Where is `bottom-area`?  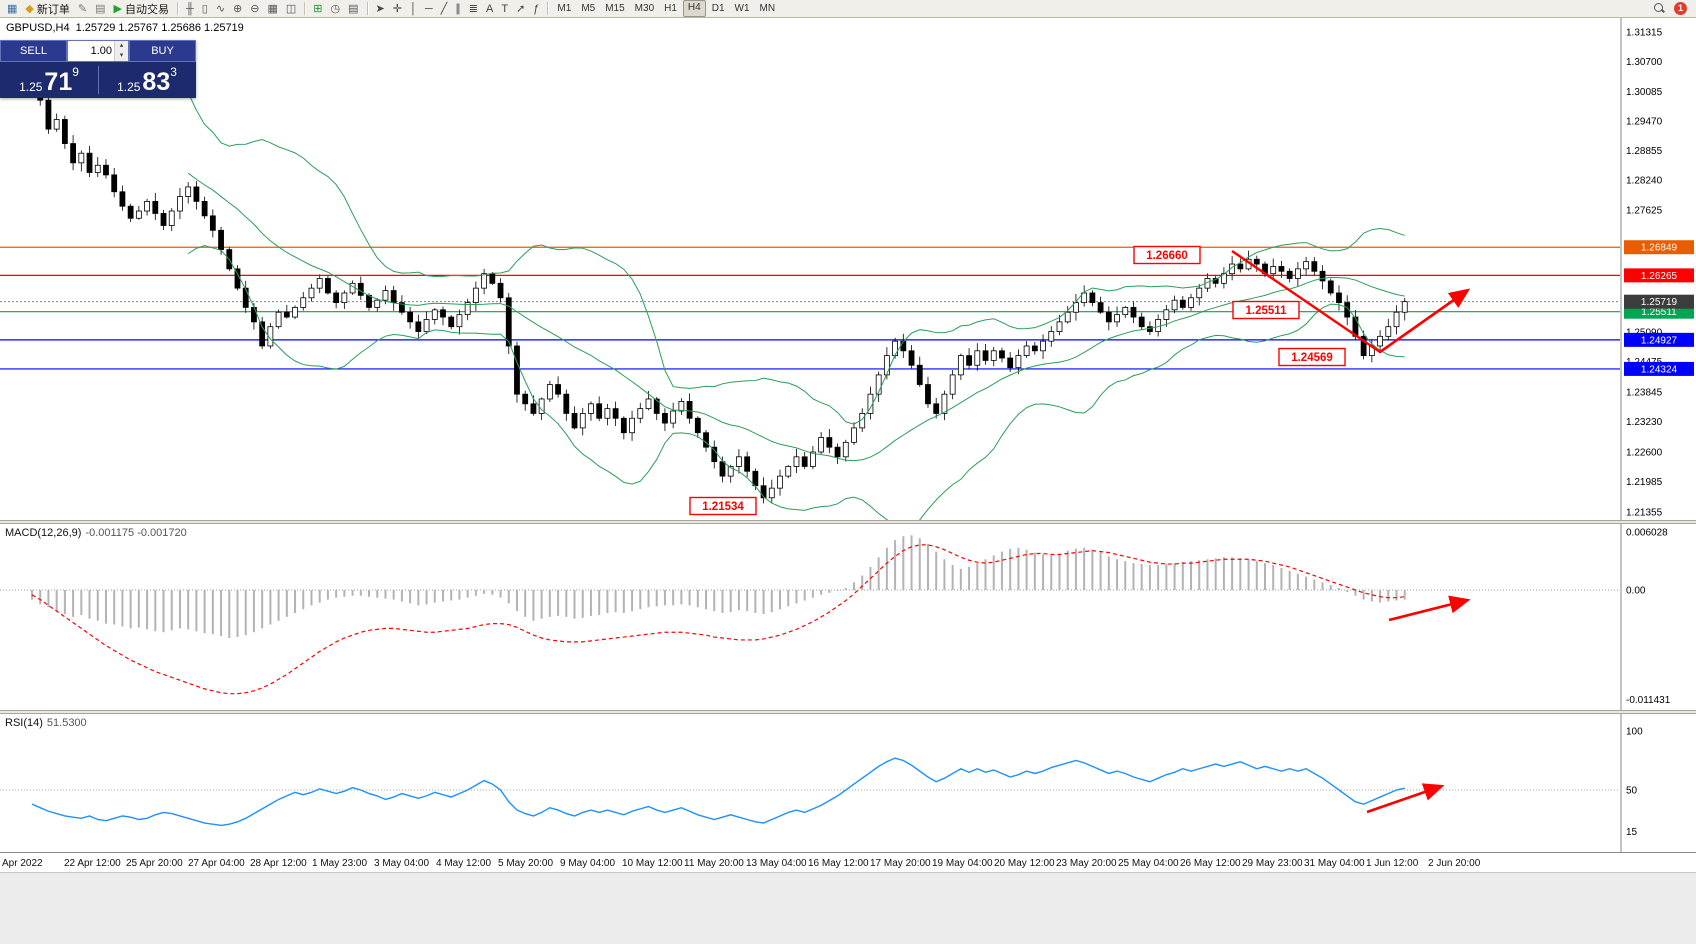 bottom-area is located at coordinates (848, 908).